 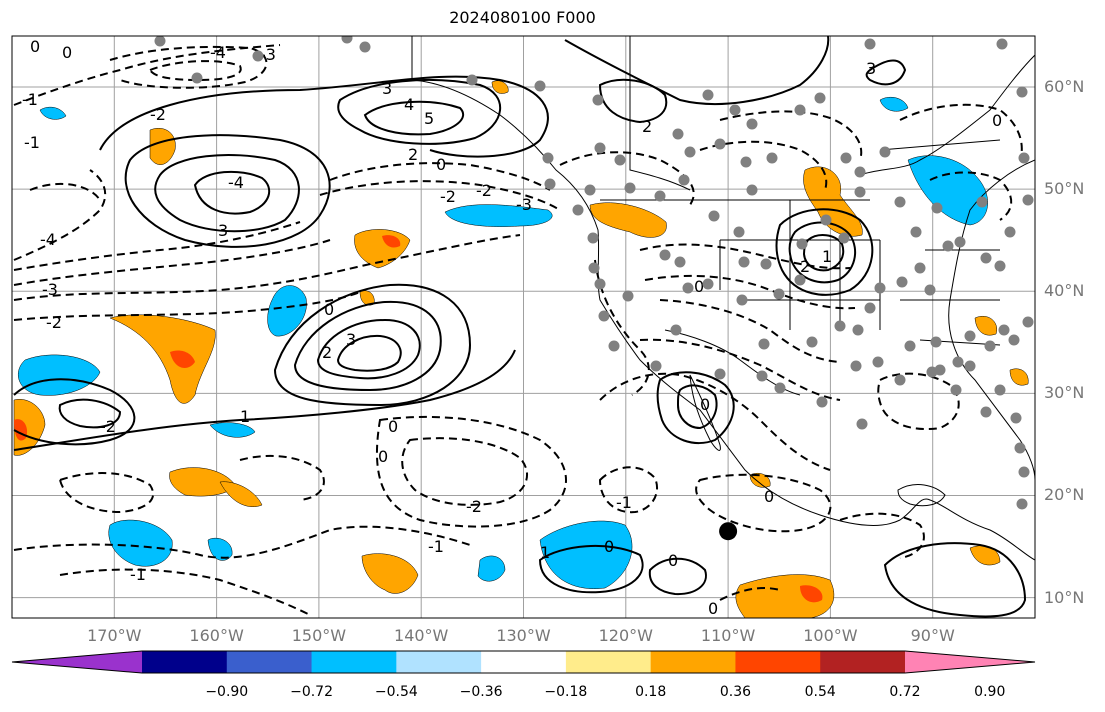 What do you see at coordinates (421, 635) in the screenshot?
I see `longitude-label: 140°W` at bounding box center [421, 635].